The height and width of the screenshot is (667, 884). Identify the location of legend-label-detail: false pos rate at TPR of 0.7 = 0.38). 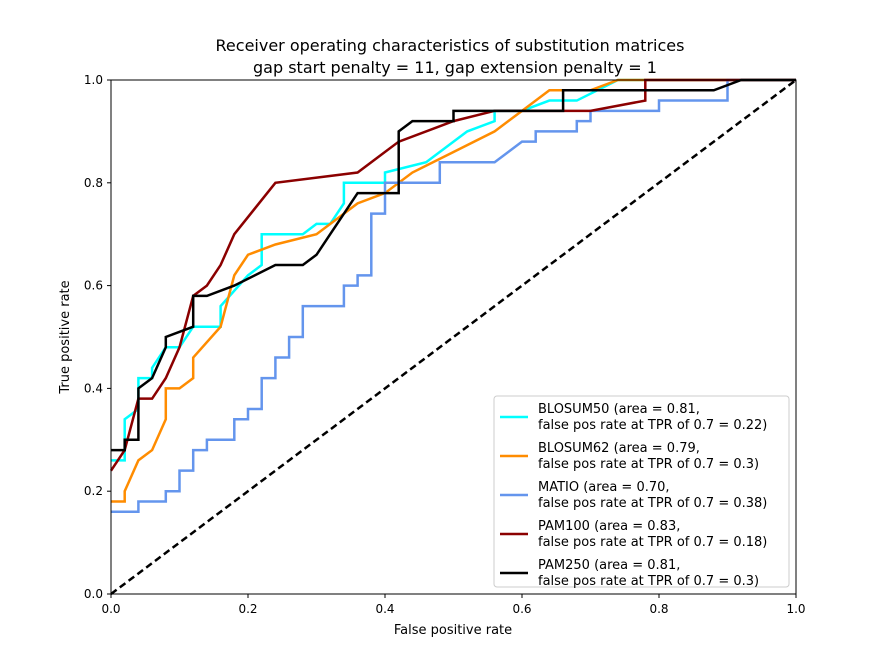
(652, 503).